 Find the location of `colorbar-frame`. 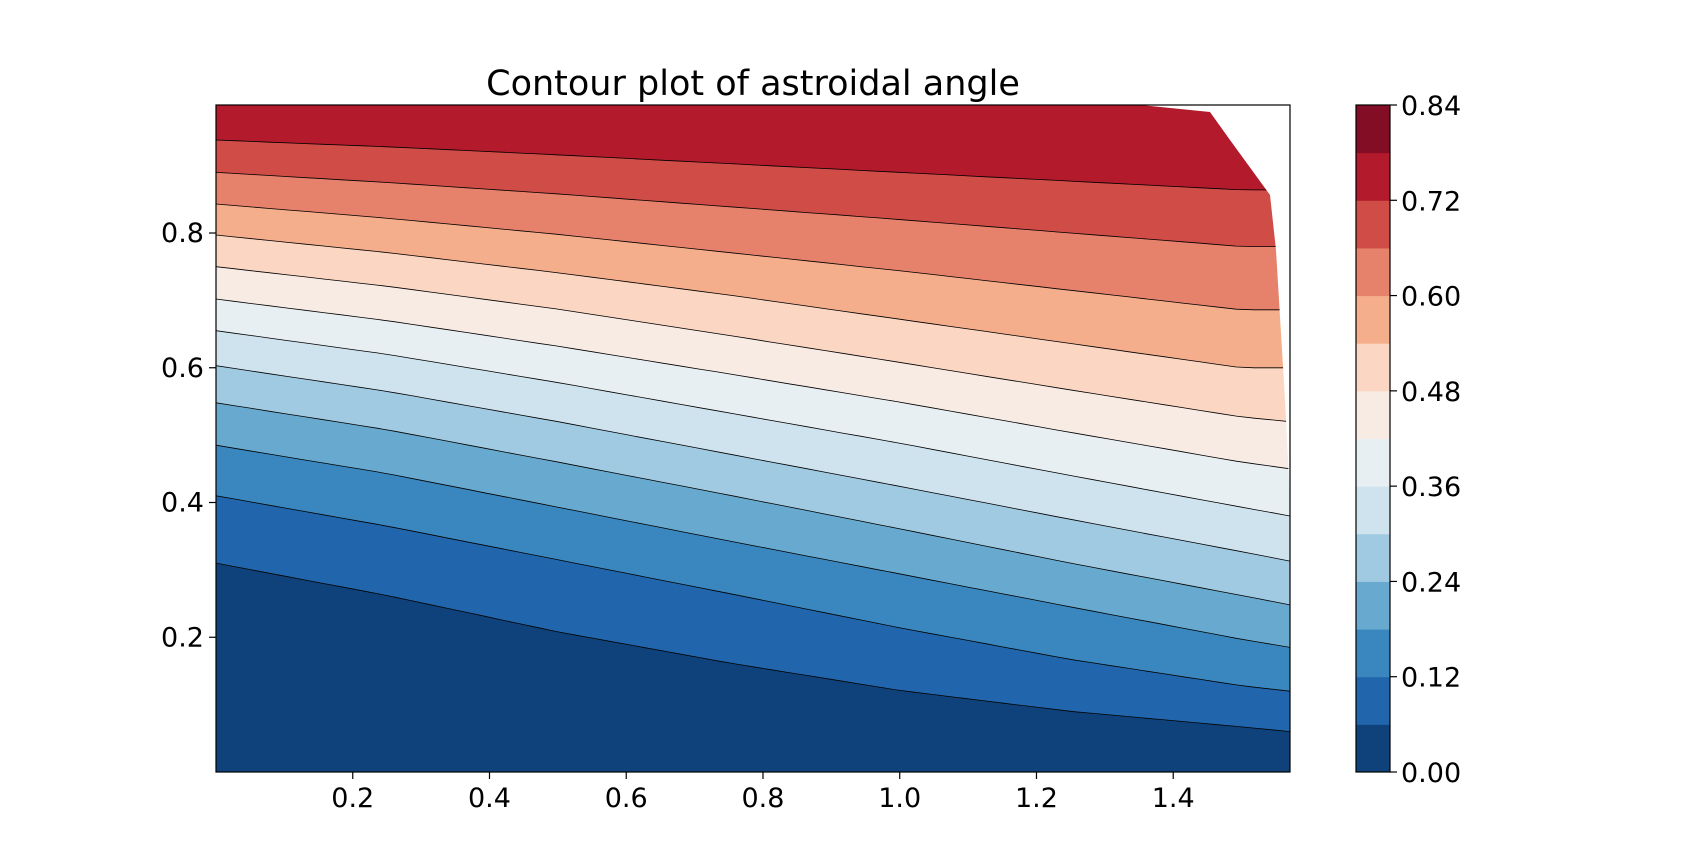

colorbar-frame is located at coordinates (1373, 438).